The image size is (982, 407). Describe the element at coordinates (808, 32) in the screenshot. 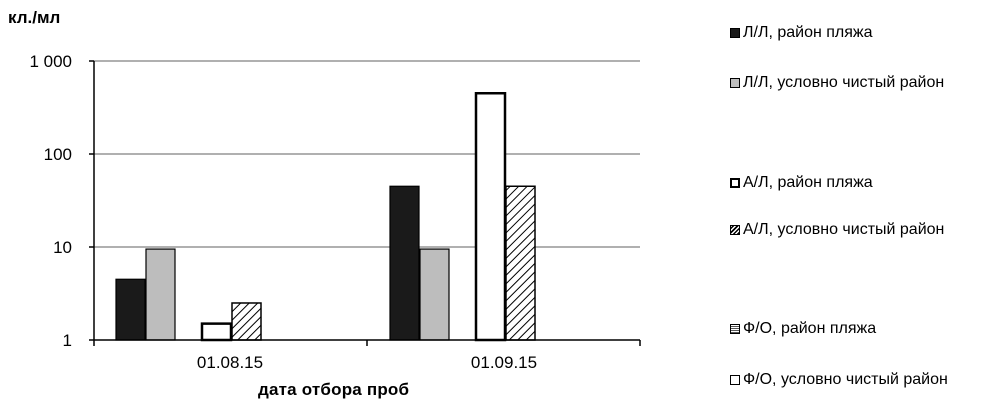

I see `legend-label: Л/Л, район пляжа` at that location.